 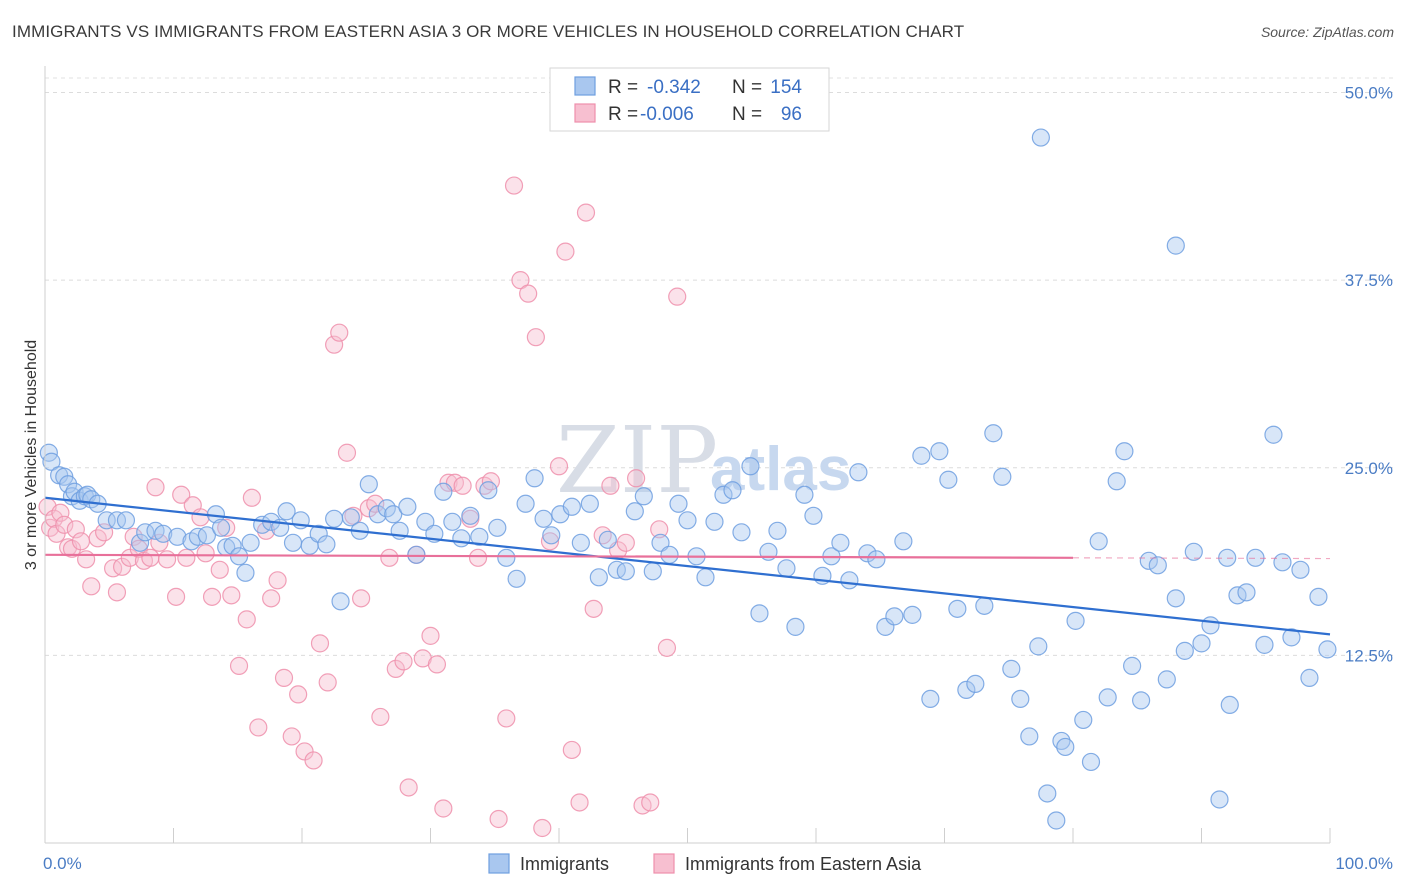 What do you see at coordinates (664, 863) in the screenshot?
I see `legend-swatch-eastern-asia` at bounding box center [664, 863].